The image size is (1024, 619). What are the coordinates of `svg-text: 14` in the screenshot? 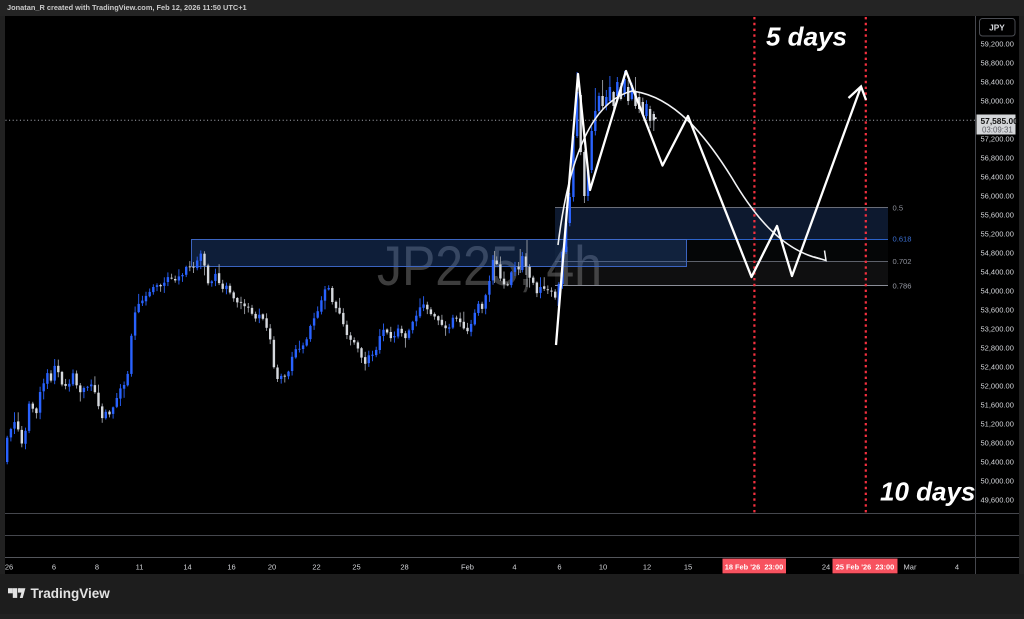 It's located at (187, 566).